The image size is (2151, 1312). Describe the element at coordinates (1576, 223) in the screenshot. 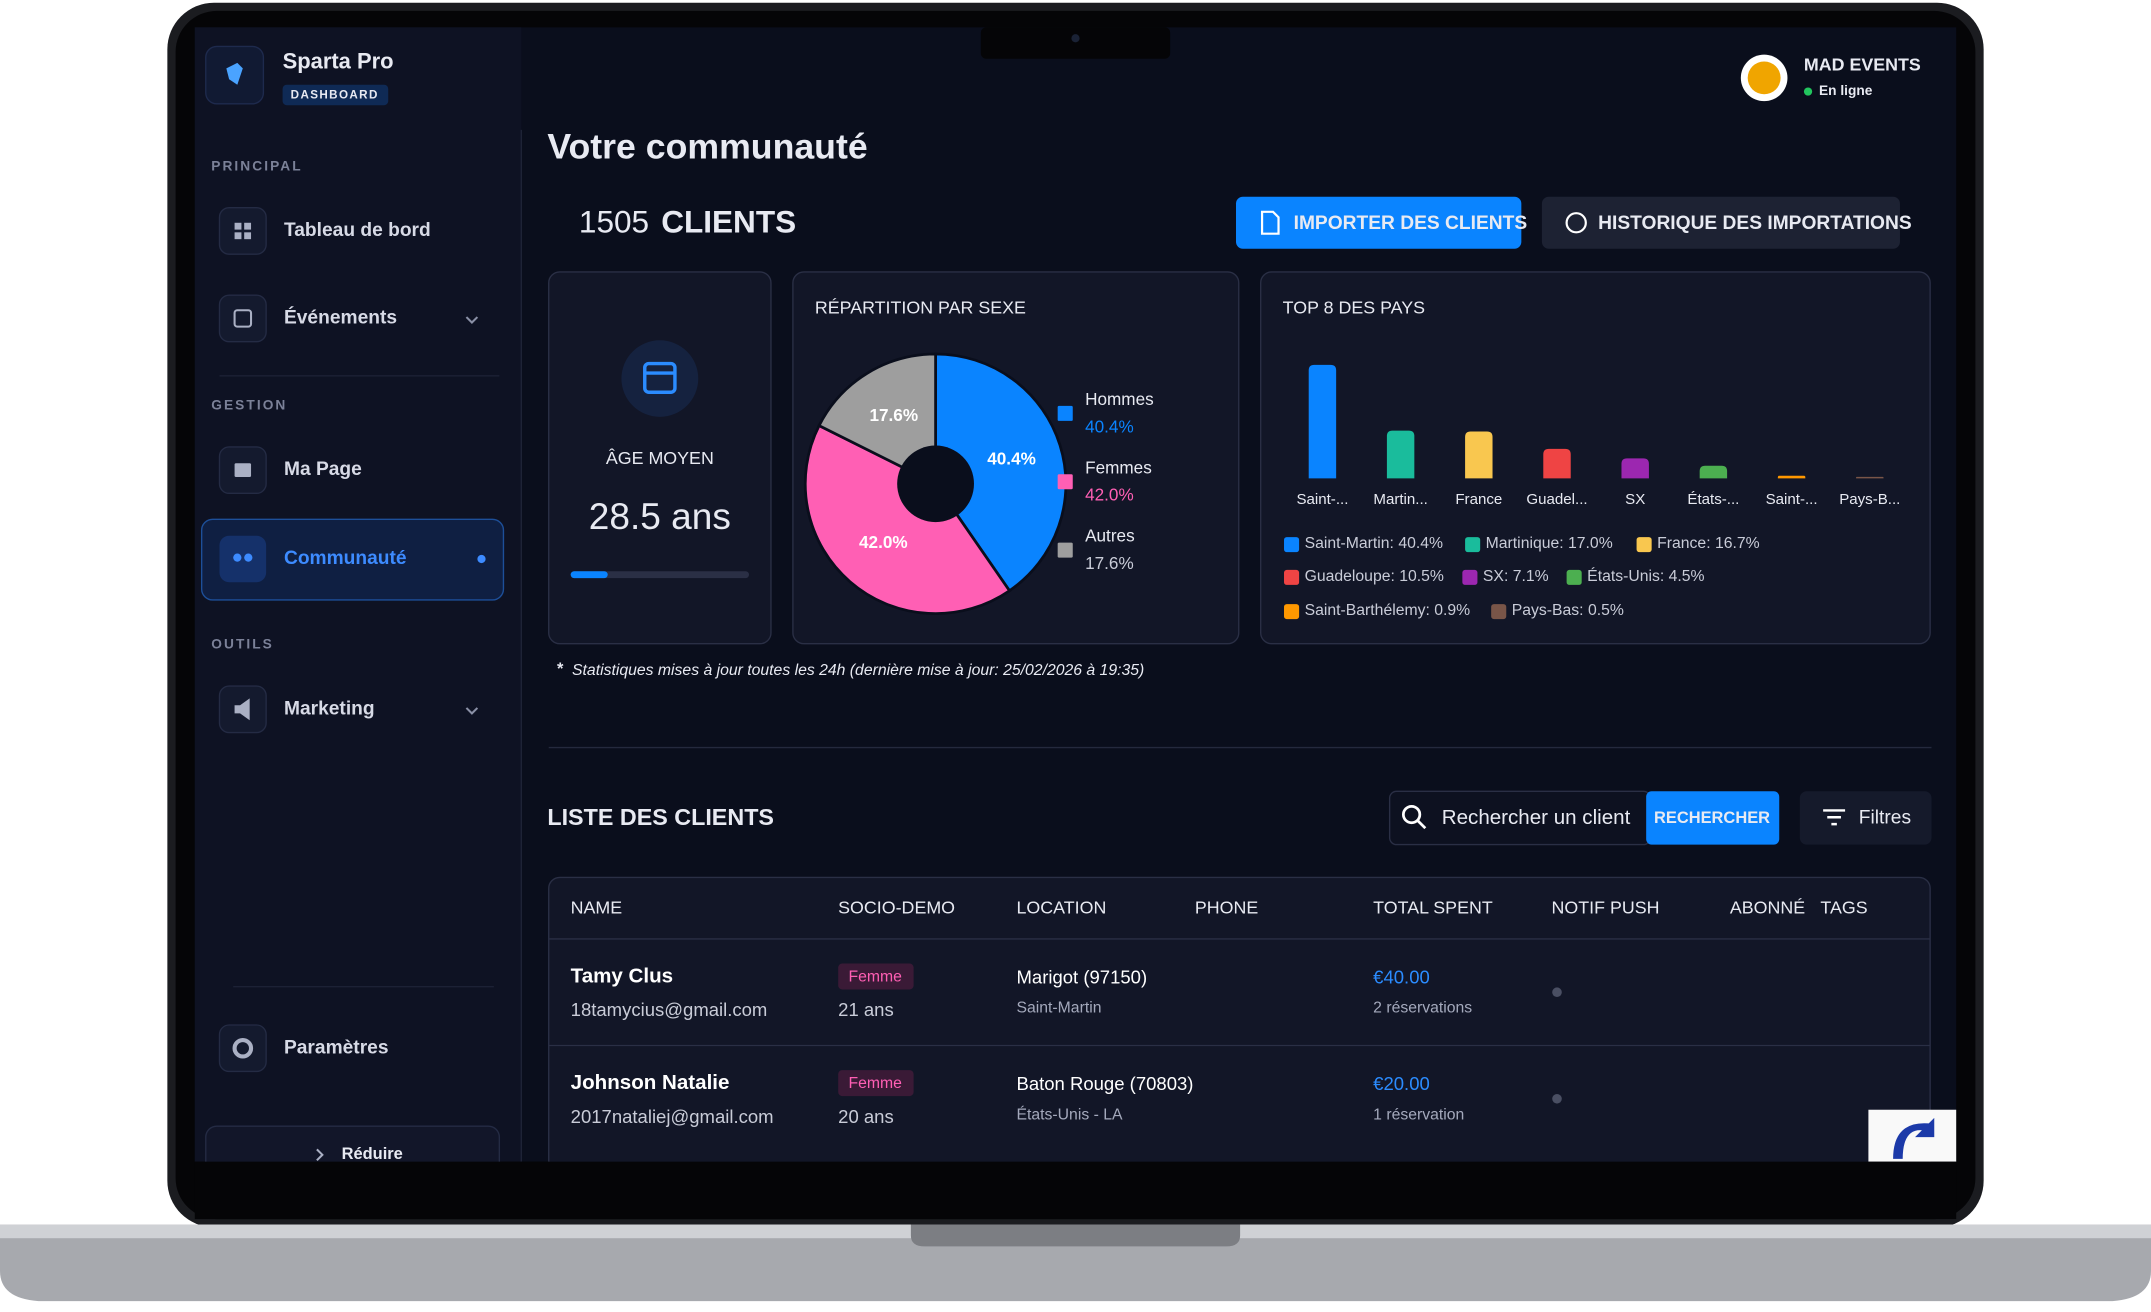

I see `button-icon` at that location.